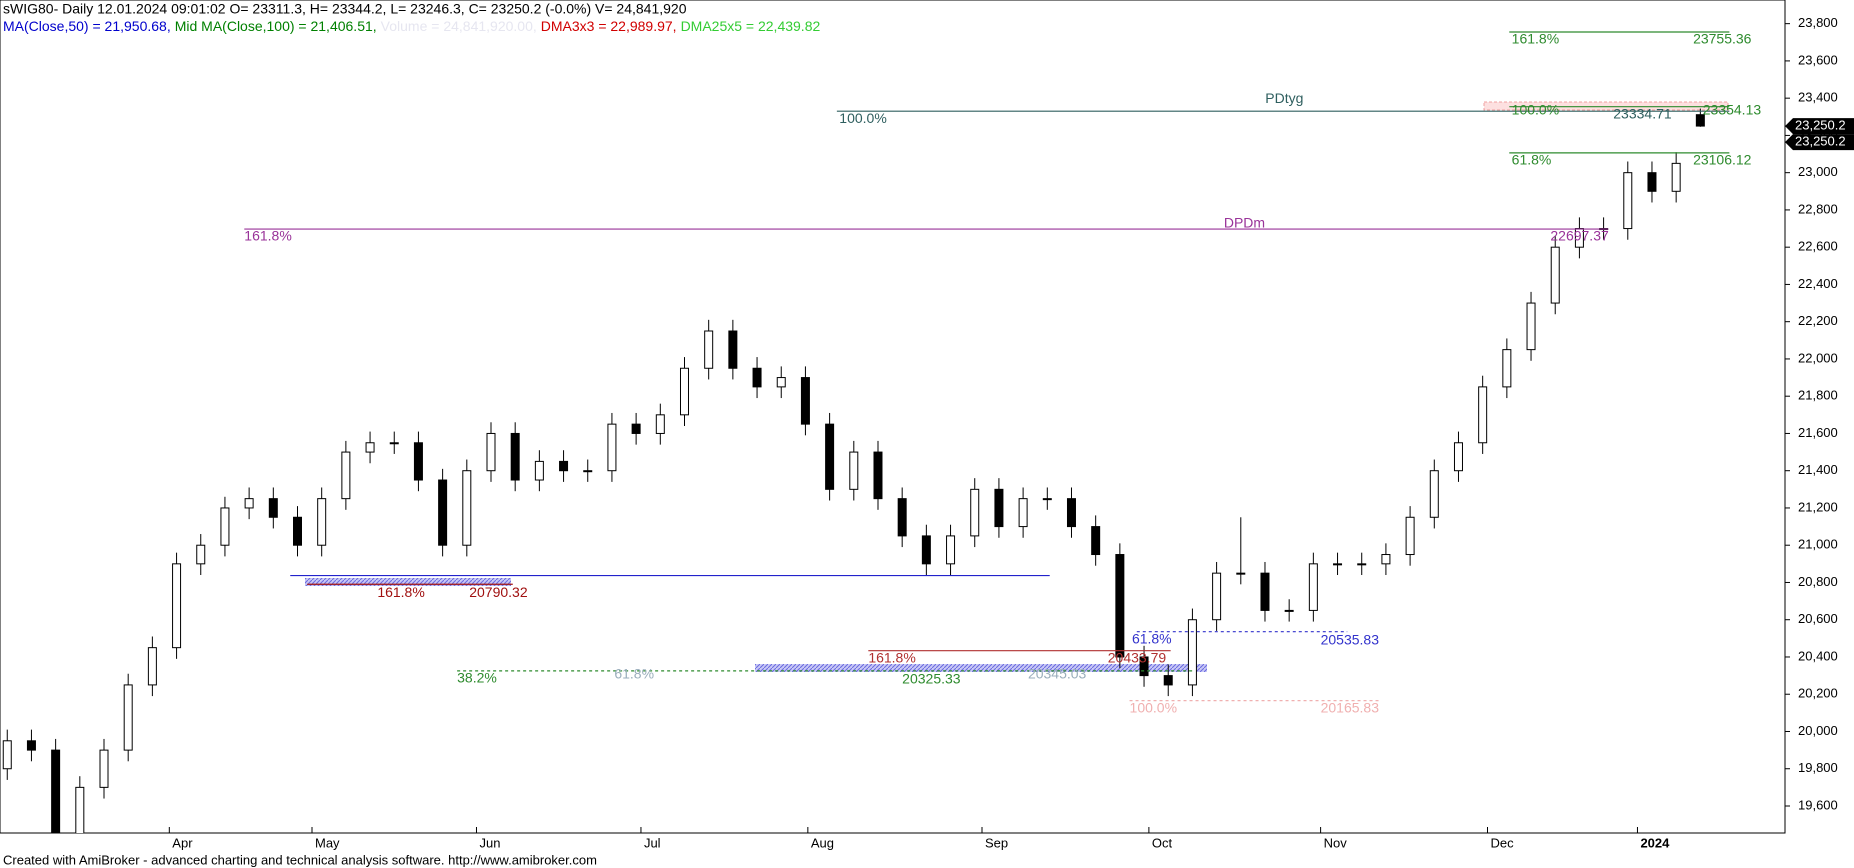 The height and width of the screenshot is (868, 1854). I want to click on x-tick-label: Dec, so click(1503, 842).